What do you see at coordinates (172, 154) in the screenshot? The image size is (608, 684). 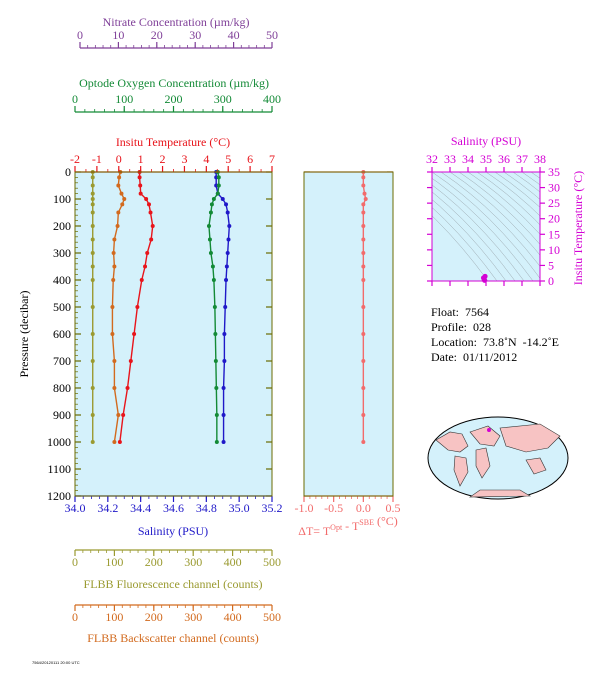 I see `temperature-axis: -2 -1 0 1 2 3 4 5 6 7 Insitu Temperature (°C)` at bounding box center [172, 154].